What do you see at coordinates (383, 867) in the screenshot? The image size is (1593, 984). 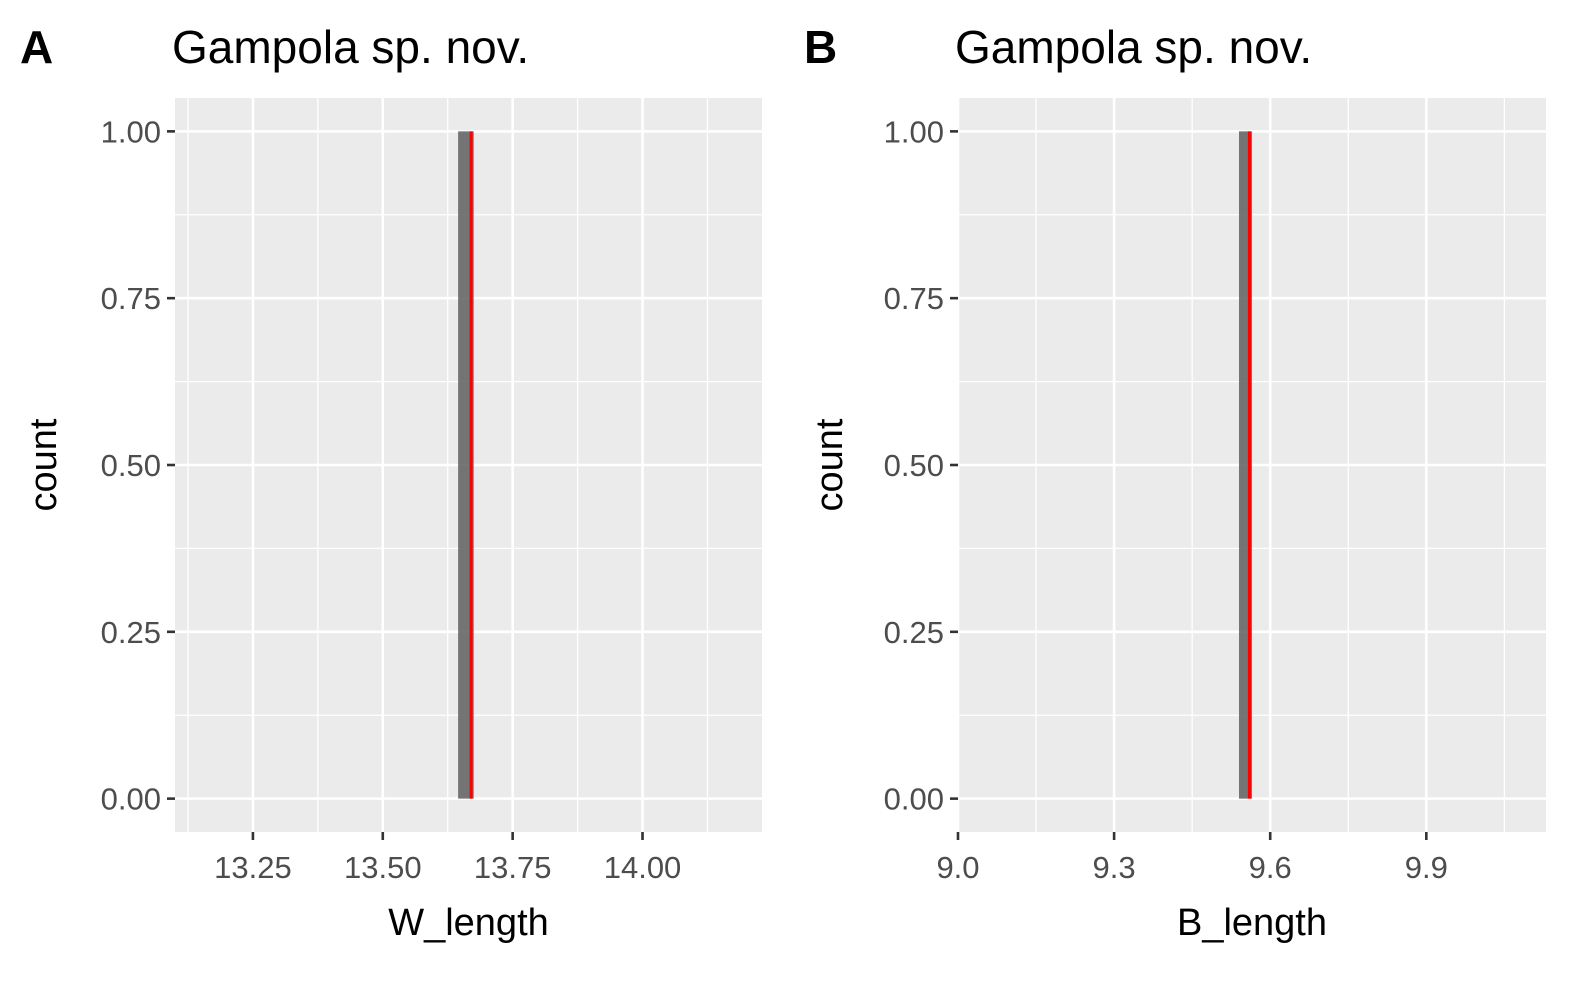 I see `x-tick-label: 13.50` at bounding box center [383, 867].